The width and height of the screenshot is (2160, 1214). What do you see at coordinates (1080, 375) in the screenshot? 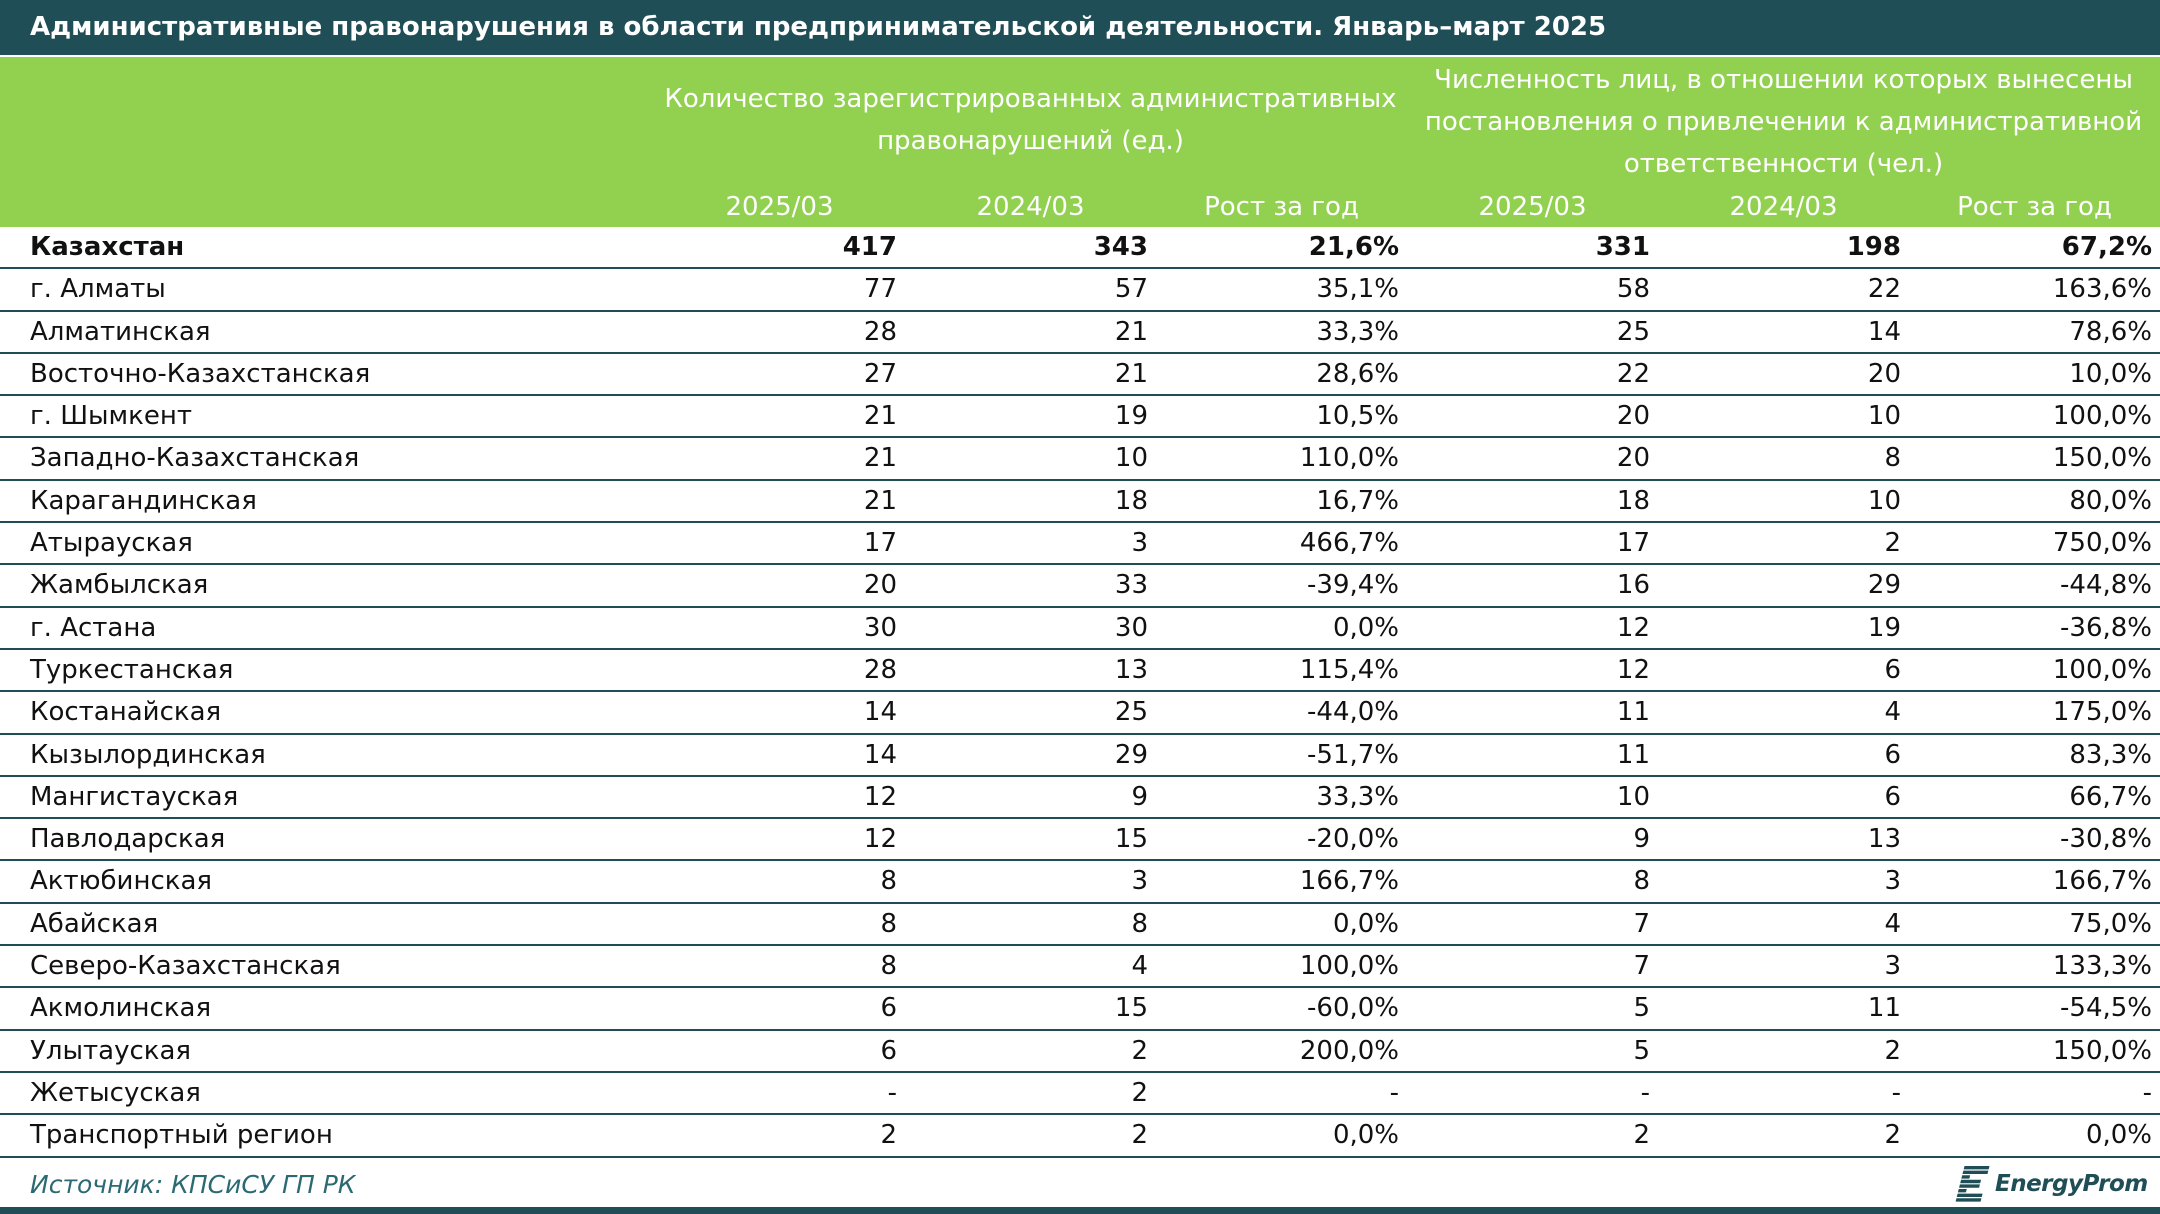
I see `table-row: Восточно-Казахстанская 27 21 28,6% 22 20 10,0%` at bounding box center [1080, 375].